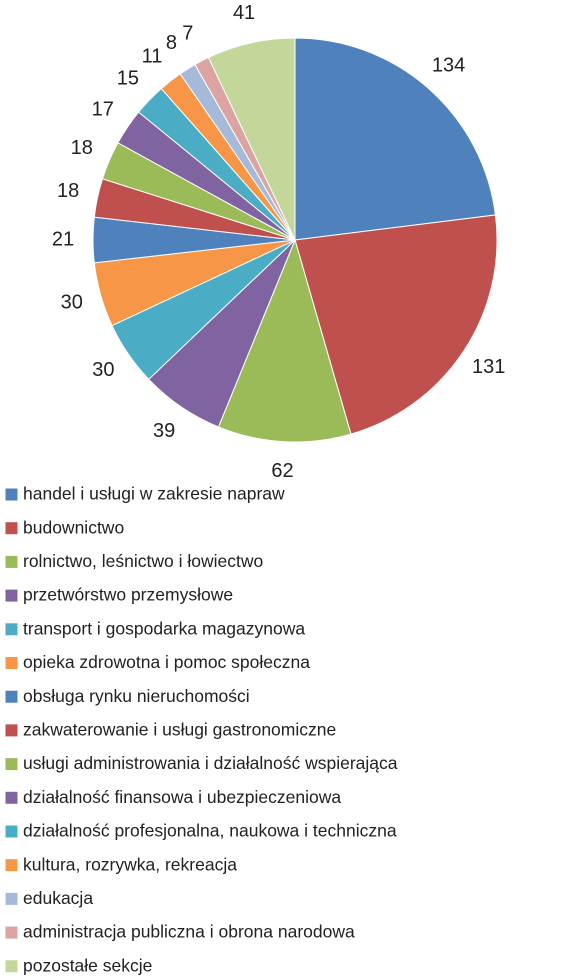 The height and width of the screenshot is (980, 565). What do you see at coordinates (244, 13) in the screenshot?
I see `data-label: 41` at bounding box center [244, 13].